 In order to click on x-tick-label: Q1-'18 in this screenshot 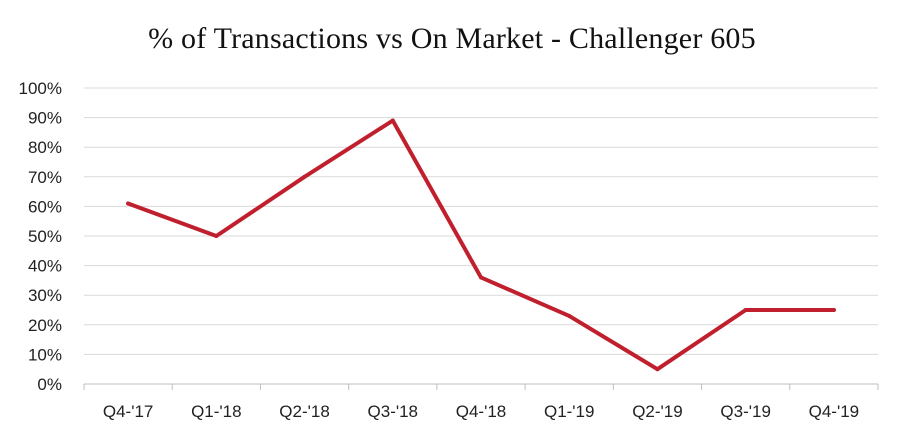, I will do `click(216, 411)`.